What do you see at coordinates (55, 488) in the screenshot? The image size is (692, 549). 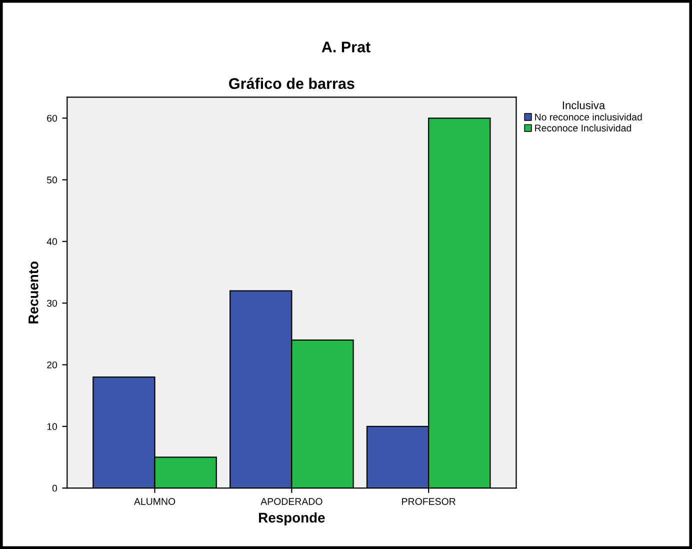 I see `y-tick-label: 0` at bounding box center [55, 488].